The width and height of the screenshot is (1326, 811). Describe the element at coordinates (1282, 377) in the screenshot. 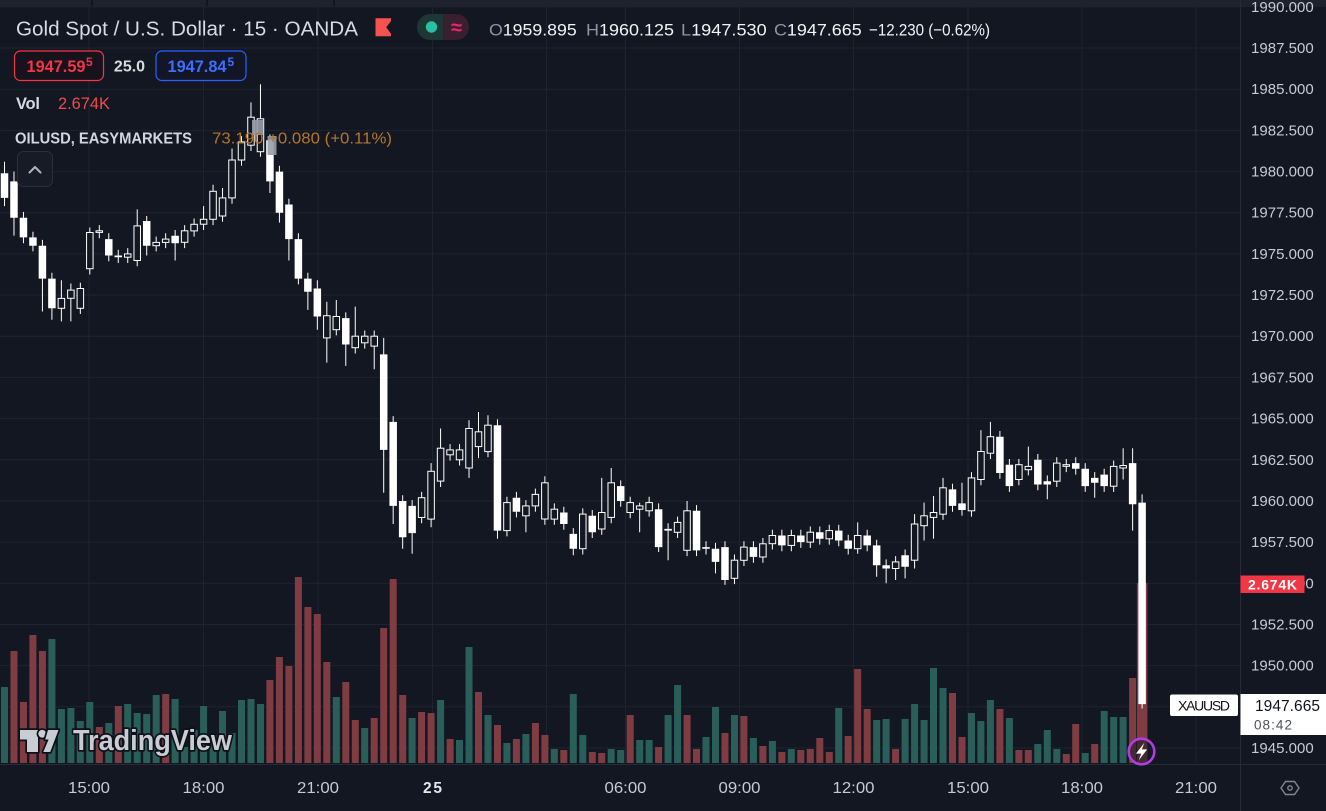

I see `svg-text: 1967.500` at that location.